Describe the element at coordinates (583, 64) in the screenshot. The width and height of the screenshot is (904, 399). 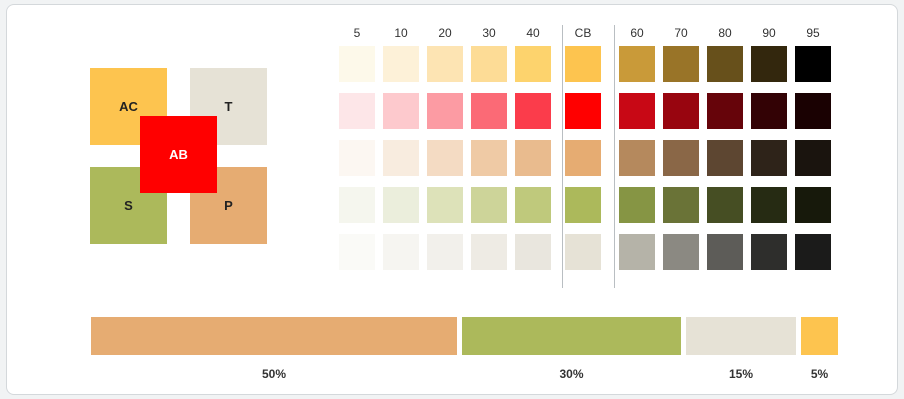
I see `swatch-r1-cb` at that location.